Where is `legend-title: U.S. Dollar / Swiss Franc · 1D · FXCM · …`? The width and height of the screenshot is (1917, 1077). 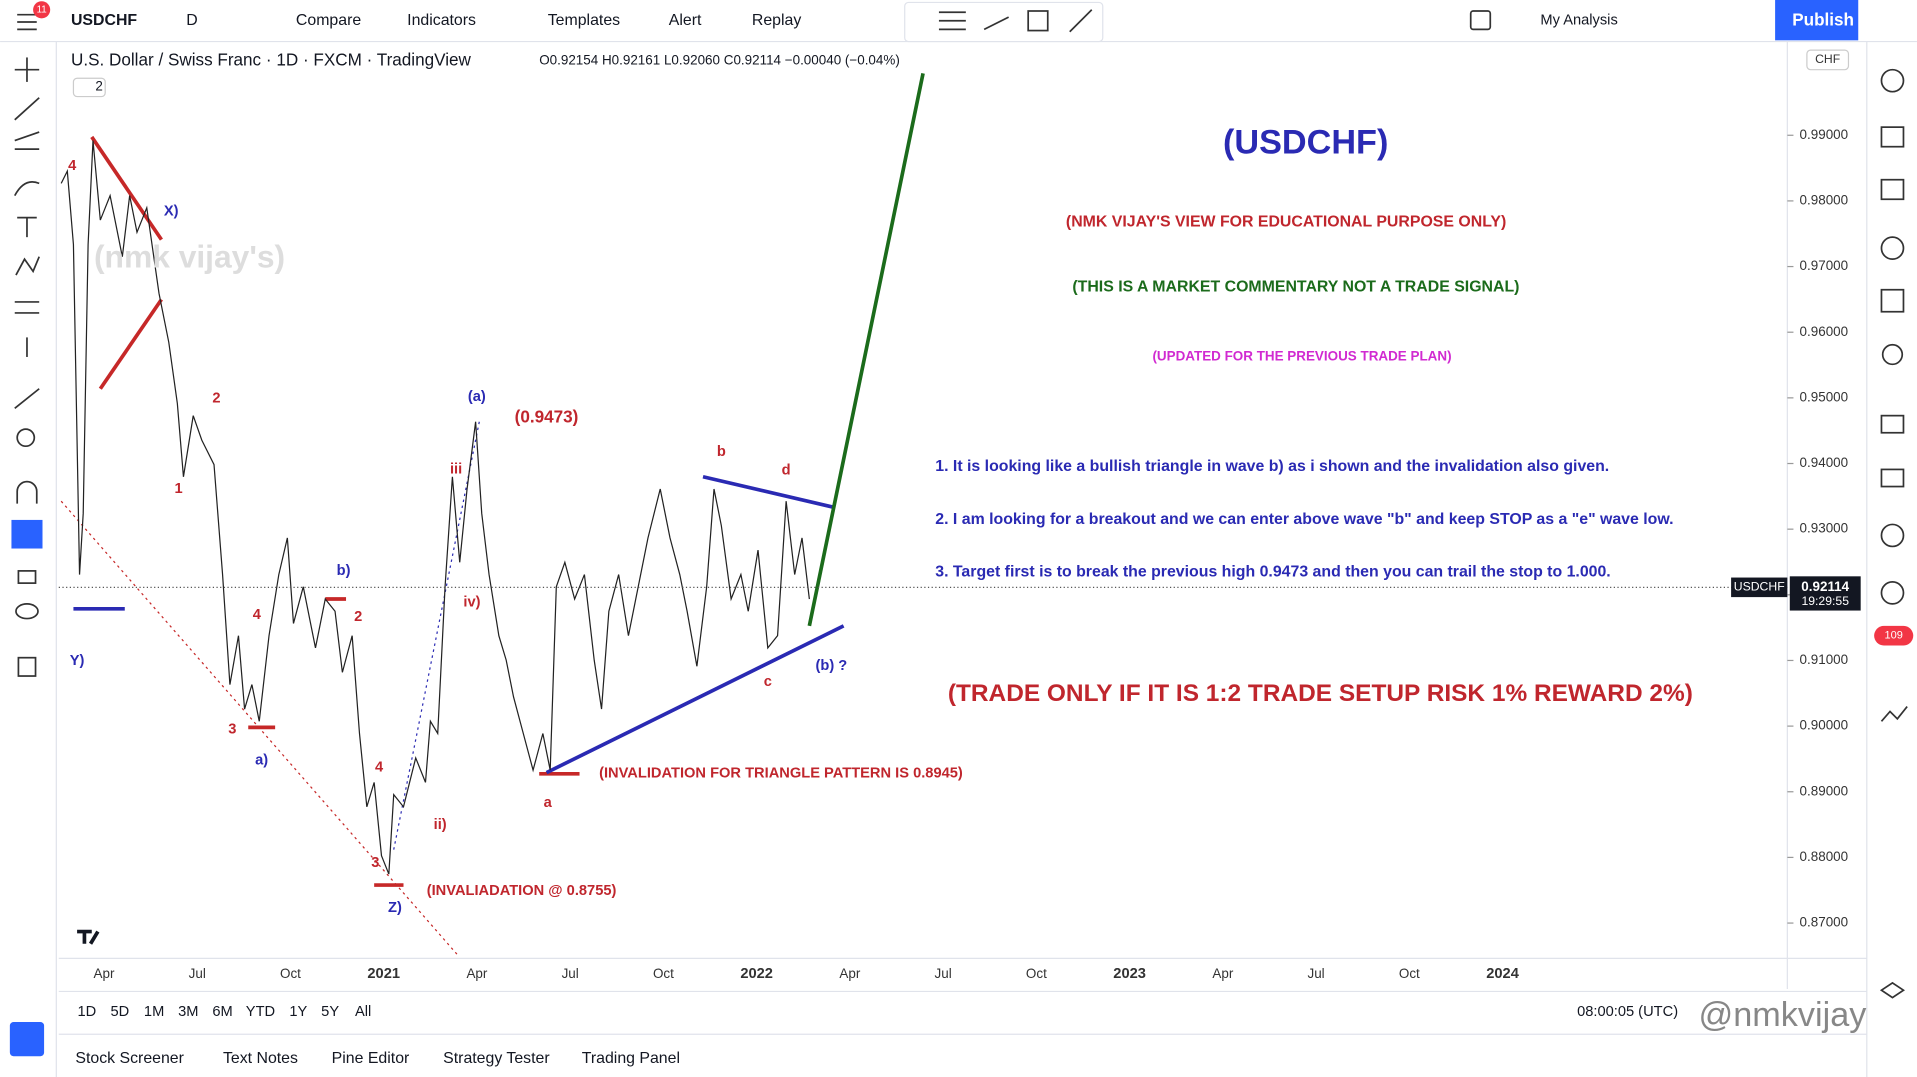 legend-title: U.S. Dollar / Swiss Franc · 1D · FXCM · … is located at coordinates (271, 60).